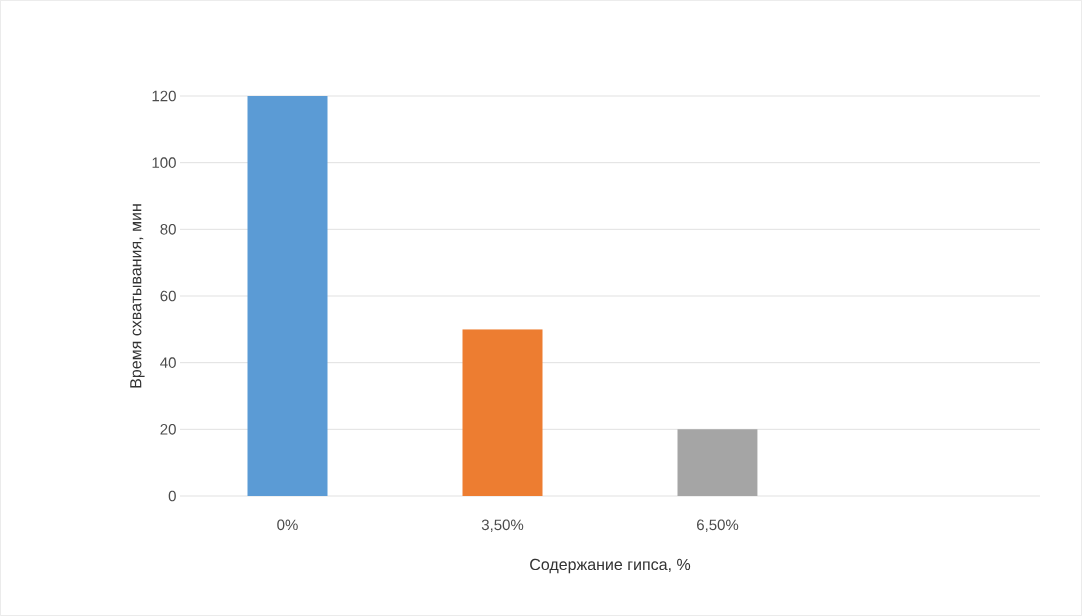 Image resolution: width=1082 pixels, height=616 pixels. Describe the element at coordinates (718, 525) in the screenshot. I see `x-tick-label: 6,50%` at that location.